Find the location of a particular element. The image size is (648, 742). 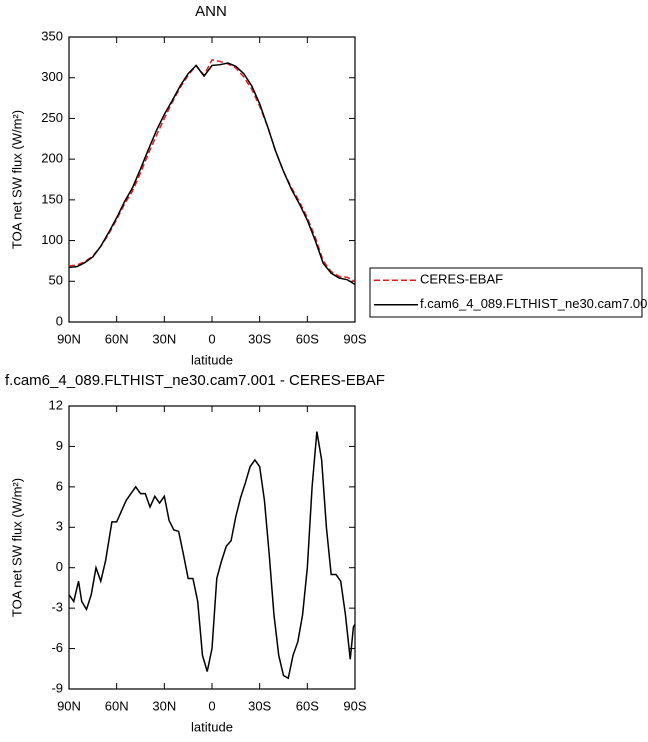

y-tick-label: 3 is located at coordinates (59, 526).